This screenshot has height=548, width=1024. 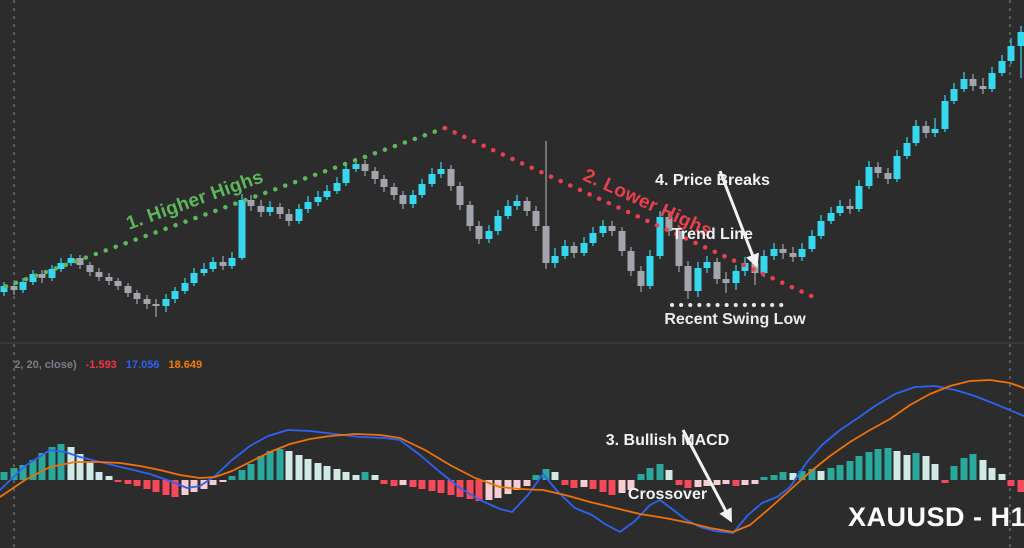 I want to click on symbol-timeframe-watermark: XAUUSD - H1, so click(x=936, y=517).